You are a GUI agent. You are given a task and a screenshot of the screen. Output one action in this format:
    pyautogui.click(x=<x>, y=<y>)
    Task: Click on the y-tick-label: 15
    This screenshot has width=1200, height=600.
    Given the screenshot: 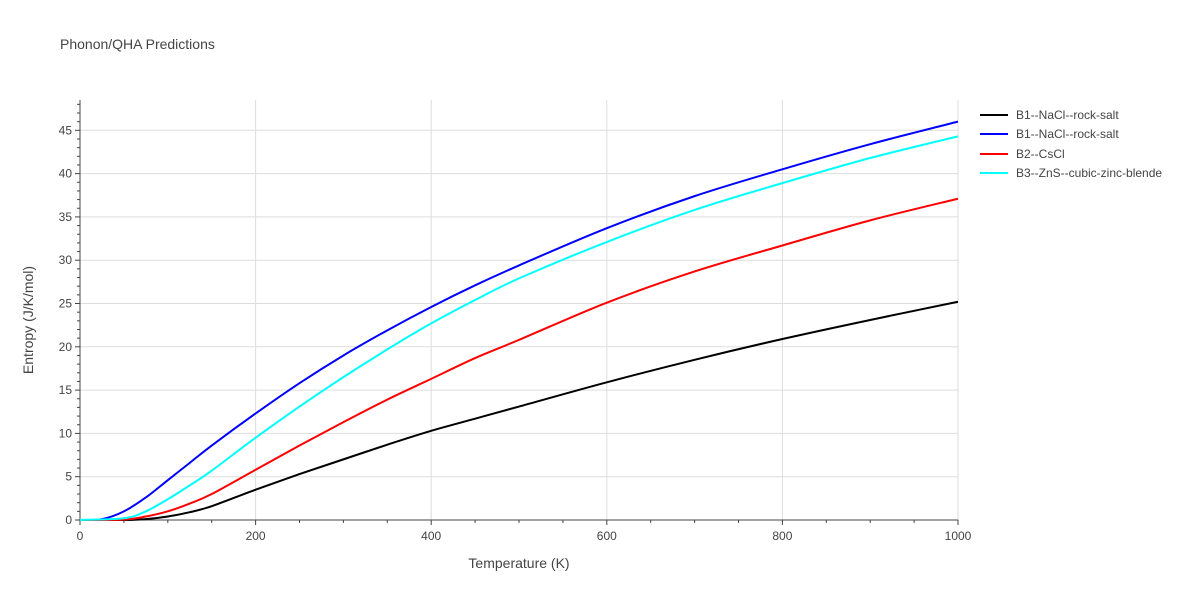 What is the action you would take?
    pyautogui.click(x=66, y=390)
    